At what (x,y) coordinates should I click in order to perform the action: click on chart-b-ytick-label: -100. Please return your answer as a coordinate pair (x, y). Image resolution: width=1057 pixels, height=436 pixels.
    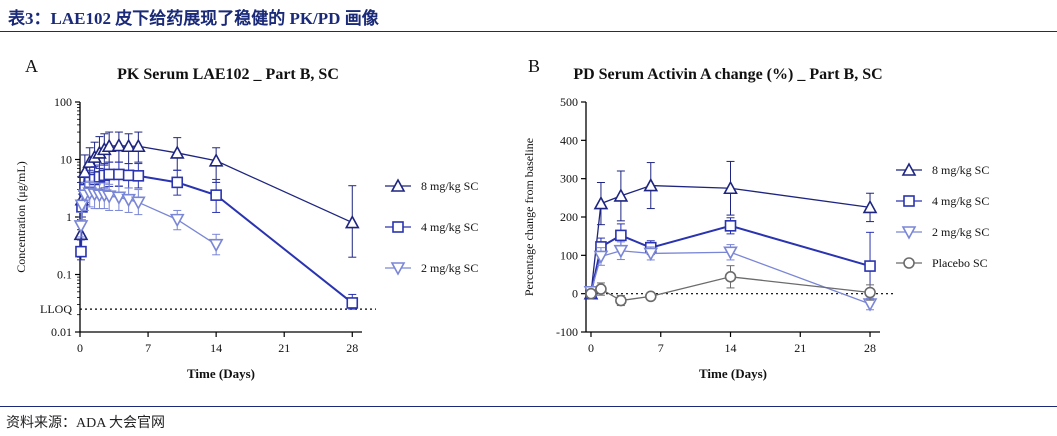
    Looking at the image, I should click on (567, 332).